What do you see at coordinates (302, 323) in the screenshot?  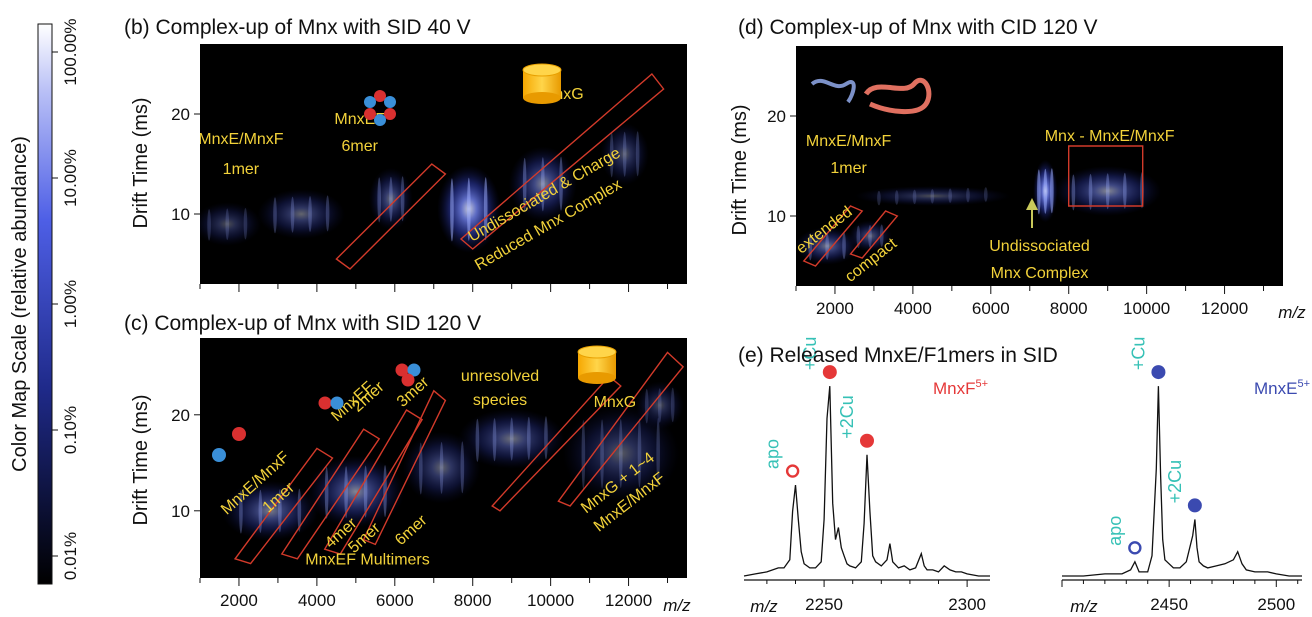 I see `panel-c-title: (c) Complex-up of Mnx with SID 120 V` at bounding box center [302, 323].